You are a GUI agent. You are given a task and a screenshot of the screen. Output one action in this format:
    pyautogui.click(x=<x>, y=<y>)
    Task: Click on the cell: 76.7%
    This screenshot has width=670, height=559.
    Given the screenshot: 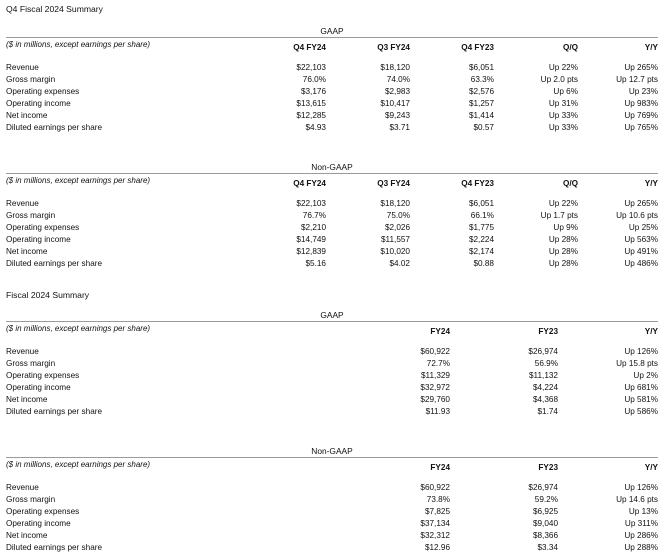 What is the action you would take?
    pyautogui.click(x=314, y=215)
    